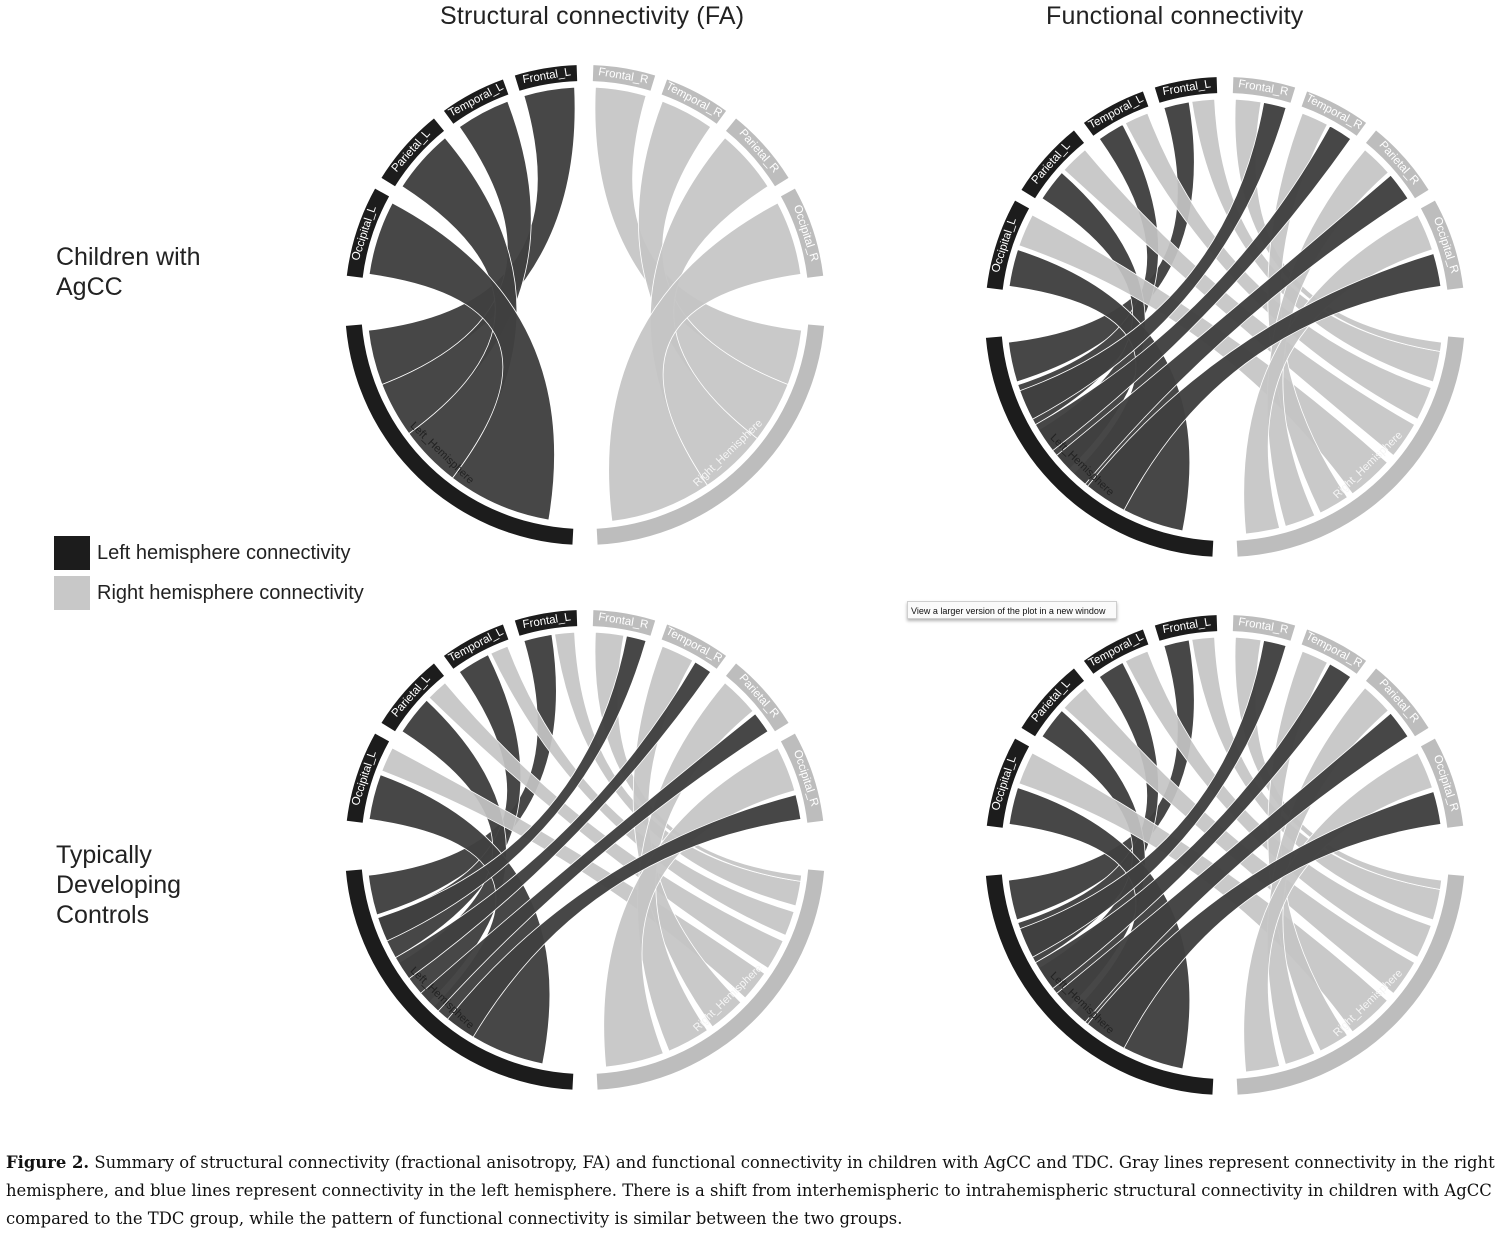  I want to click on legend-item-left: Left hemisphere connectivity, so click(209, 553).